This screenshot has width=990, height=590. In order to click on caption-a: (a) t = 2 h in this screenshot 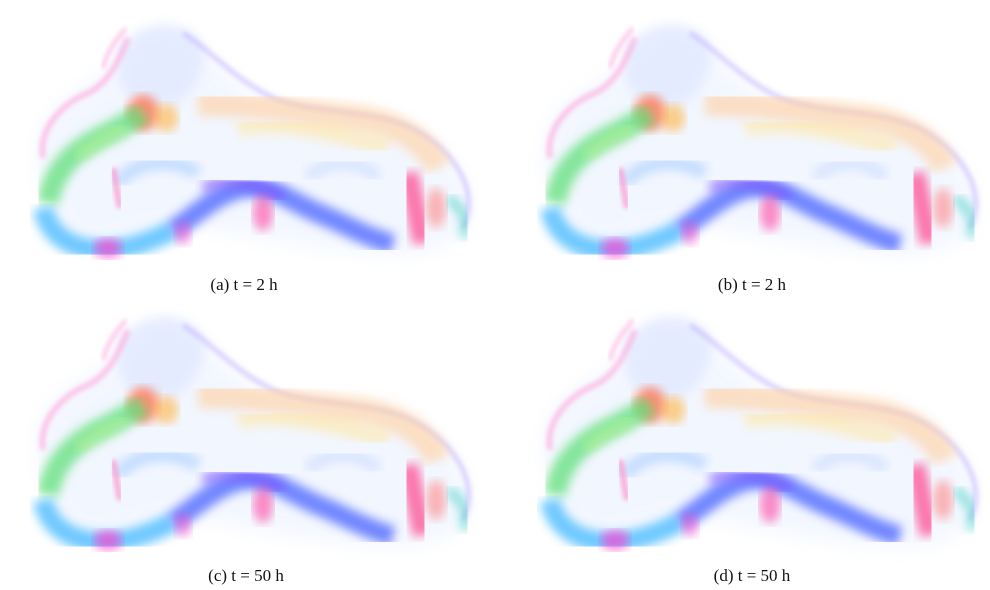, I will do `click(244, 284)`.